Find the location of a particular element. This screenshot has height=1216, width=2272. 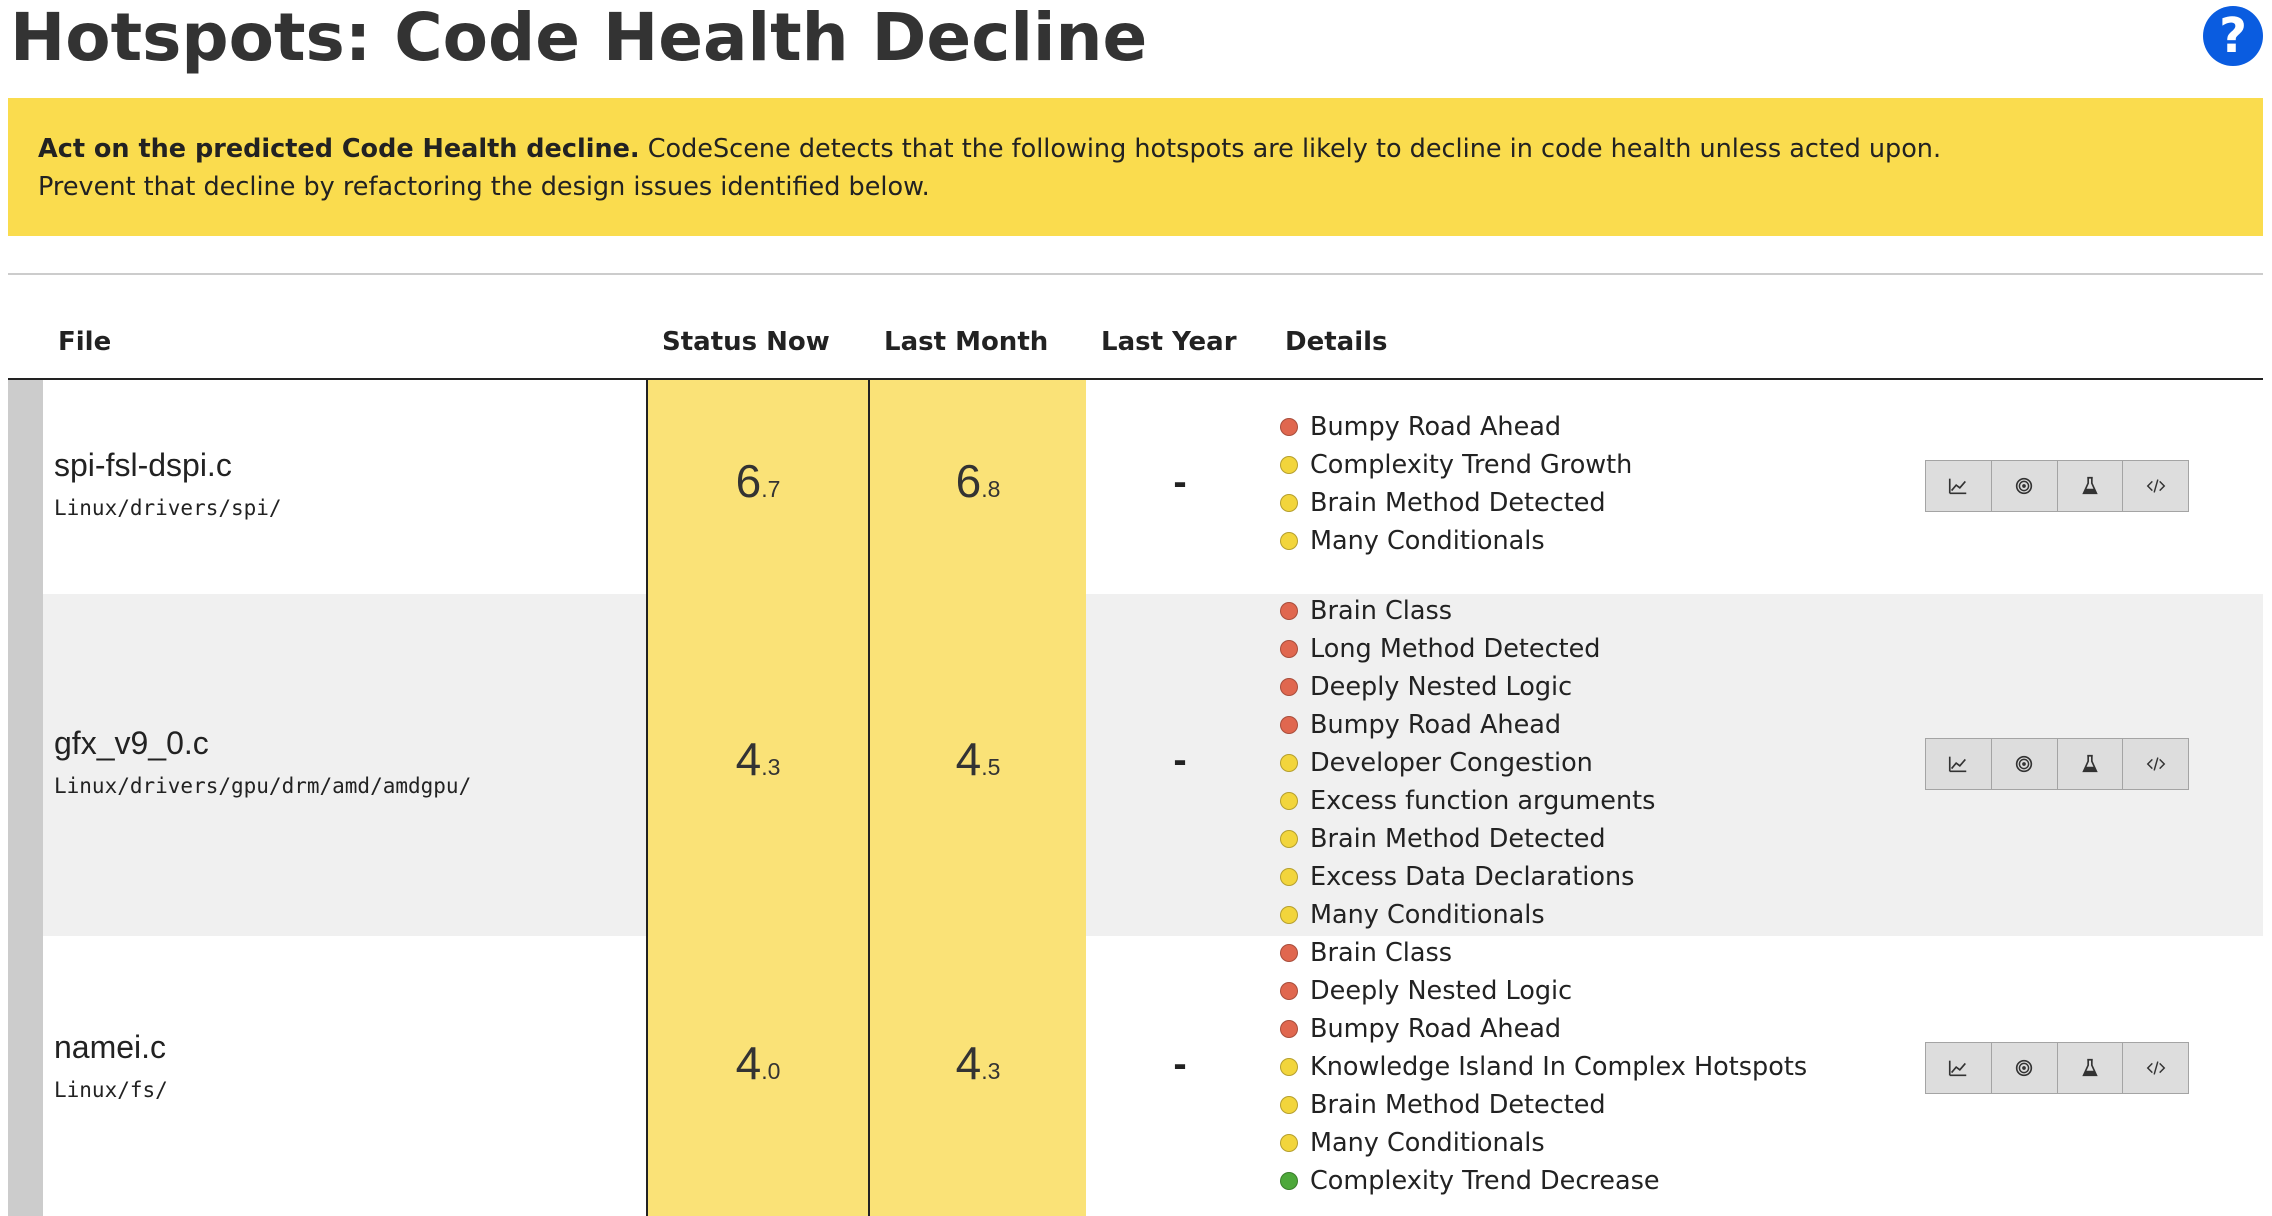

status-now-column is located at coordinates (758, 798).